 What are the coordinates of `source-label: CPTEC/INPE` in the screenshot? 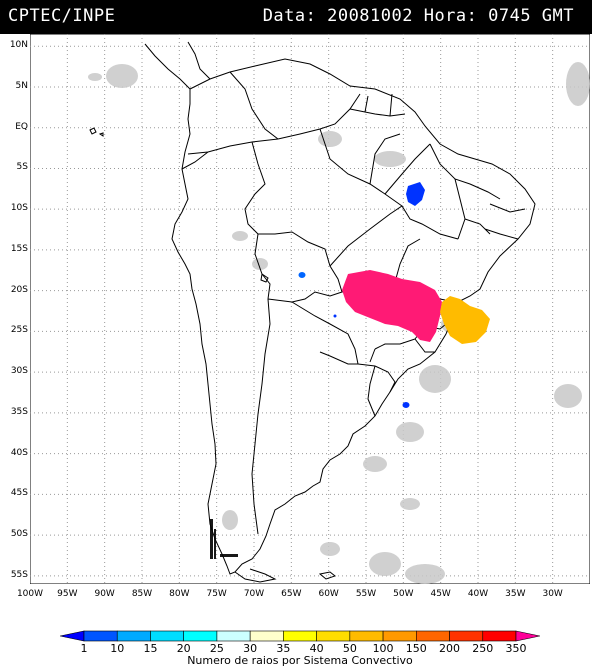 It's located at (62, 16).